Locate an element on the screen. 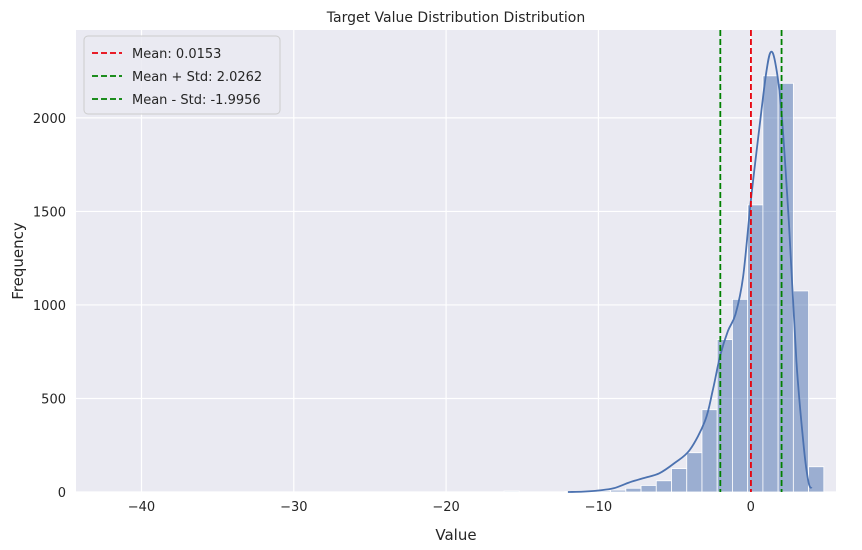  x-tick-label: 0 is located at coordinates (751, 507).